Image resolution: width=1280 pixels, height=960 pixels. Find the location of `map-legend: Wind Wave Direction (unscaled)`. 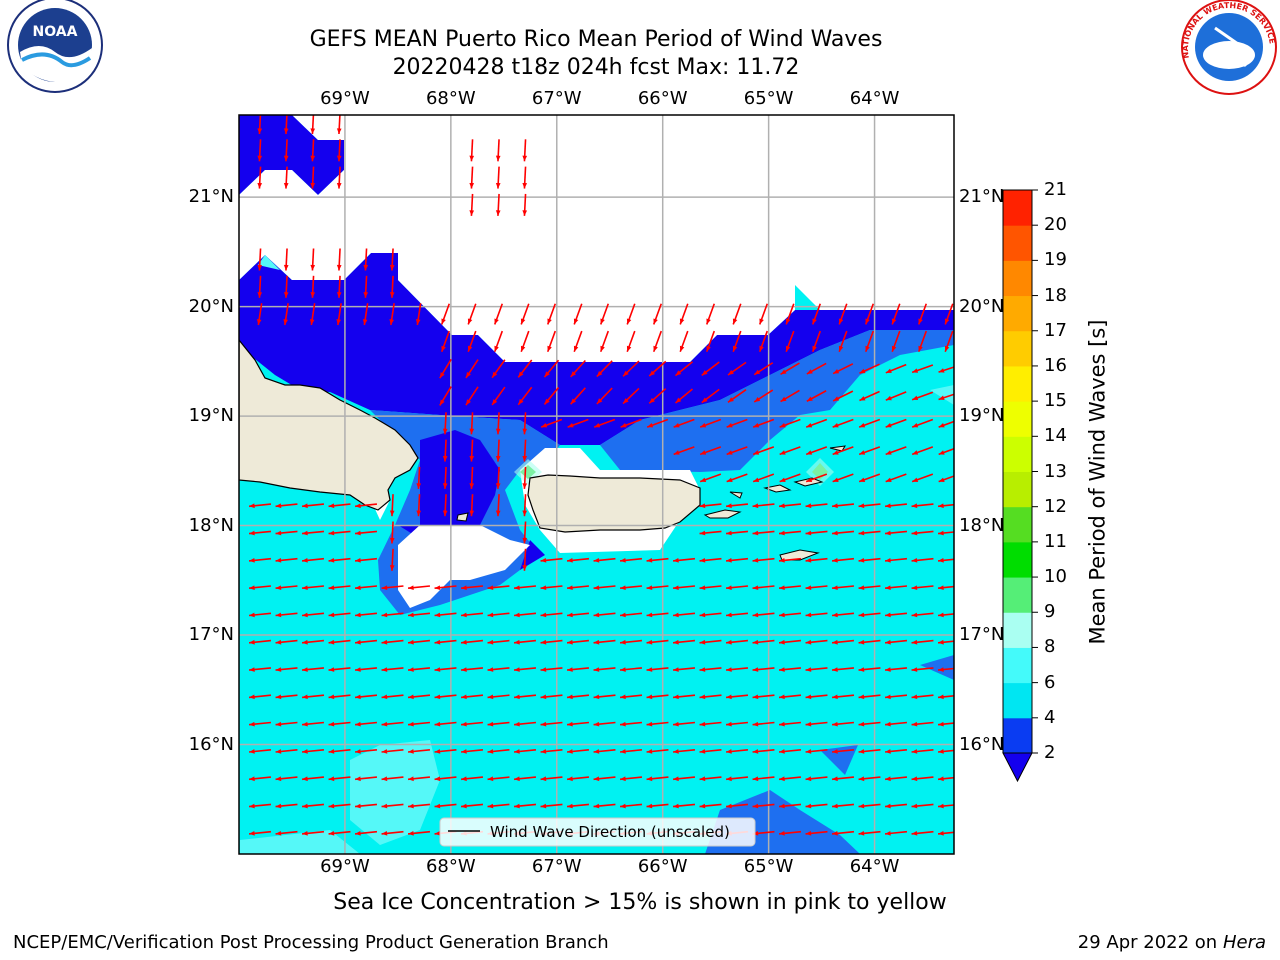

map-legend: Wind Wave Direction (unscaled) is located at coordinates (597, 832).